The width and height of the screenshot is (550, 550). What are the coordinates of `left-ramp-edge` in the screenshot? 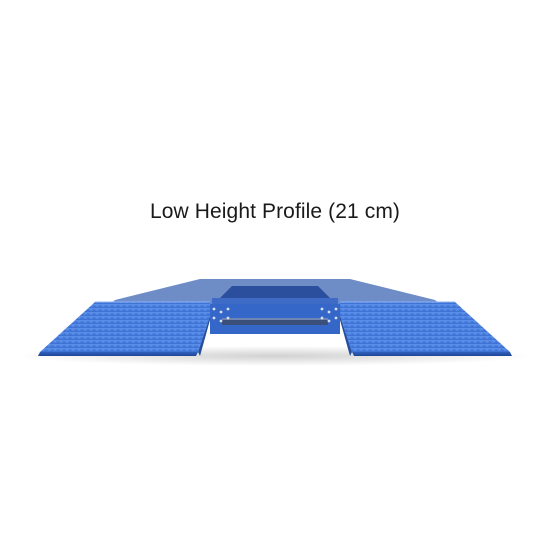 It's located at (118, 354).